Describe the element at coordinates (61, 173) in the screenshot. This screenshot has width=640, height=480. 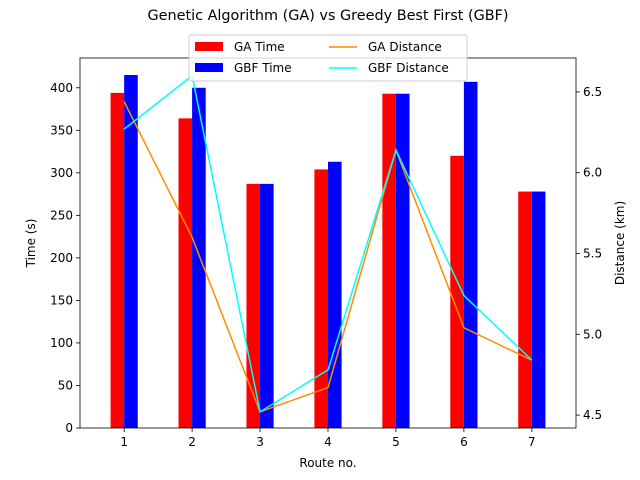
I see `y-left-tick-label-300: 300` at that location.